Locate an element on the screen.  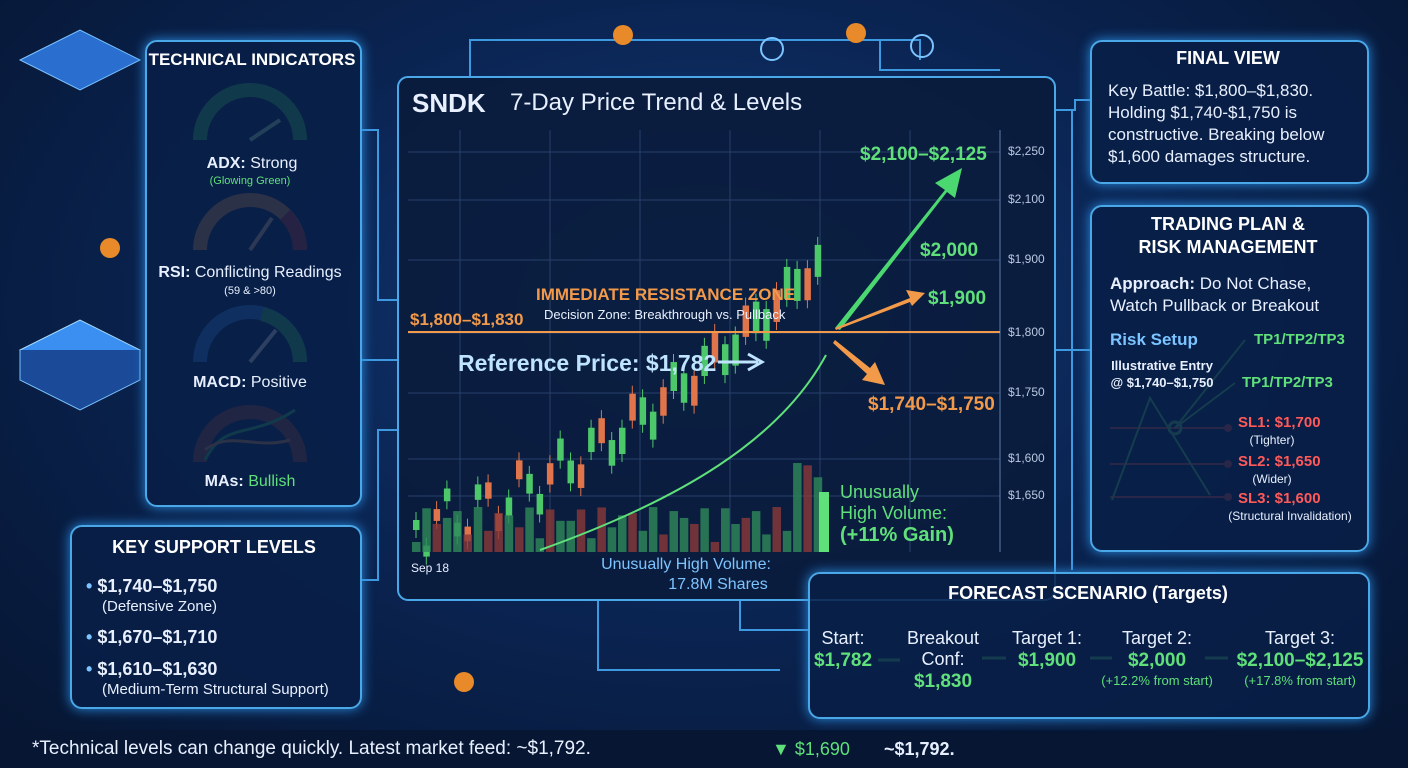
approach-text: Do Not Chase, Watch Pullback or Breakout is located at coordinates (1215, 294).